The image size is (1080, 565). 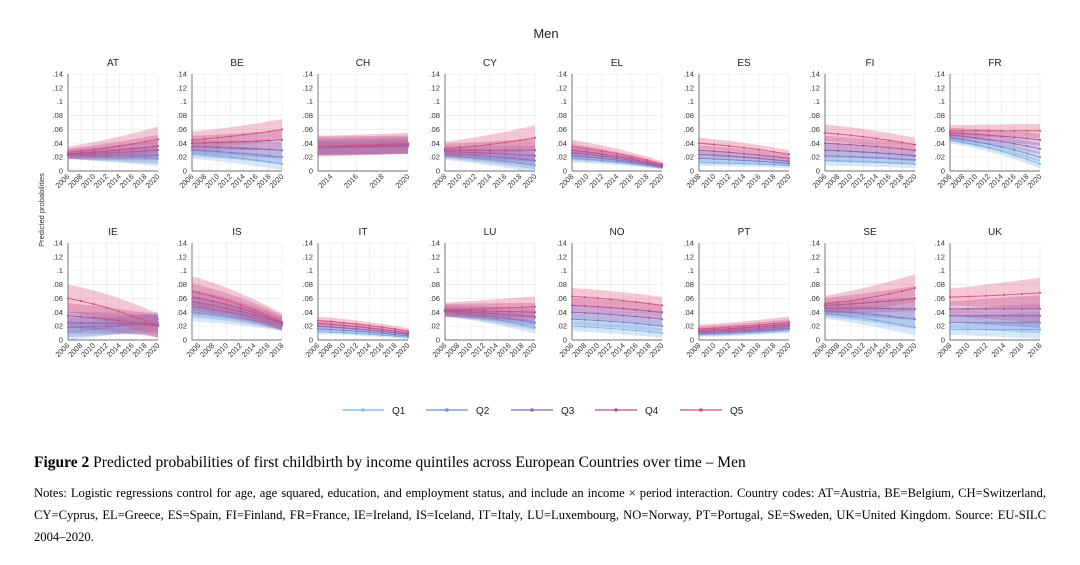 I want to click on x-tick-label: 2010, so click(x=708, y=181).